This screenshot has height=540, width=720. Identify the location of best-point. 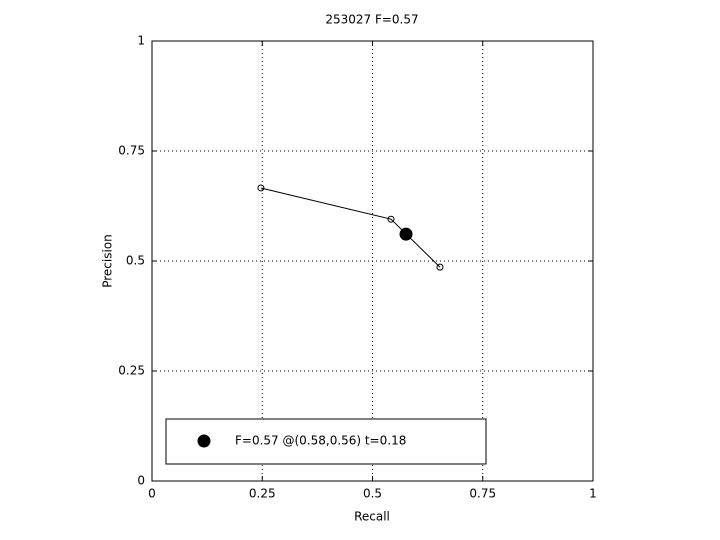
(406, 234).